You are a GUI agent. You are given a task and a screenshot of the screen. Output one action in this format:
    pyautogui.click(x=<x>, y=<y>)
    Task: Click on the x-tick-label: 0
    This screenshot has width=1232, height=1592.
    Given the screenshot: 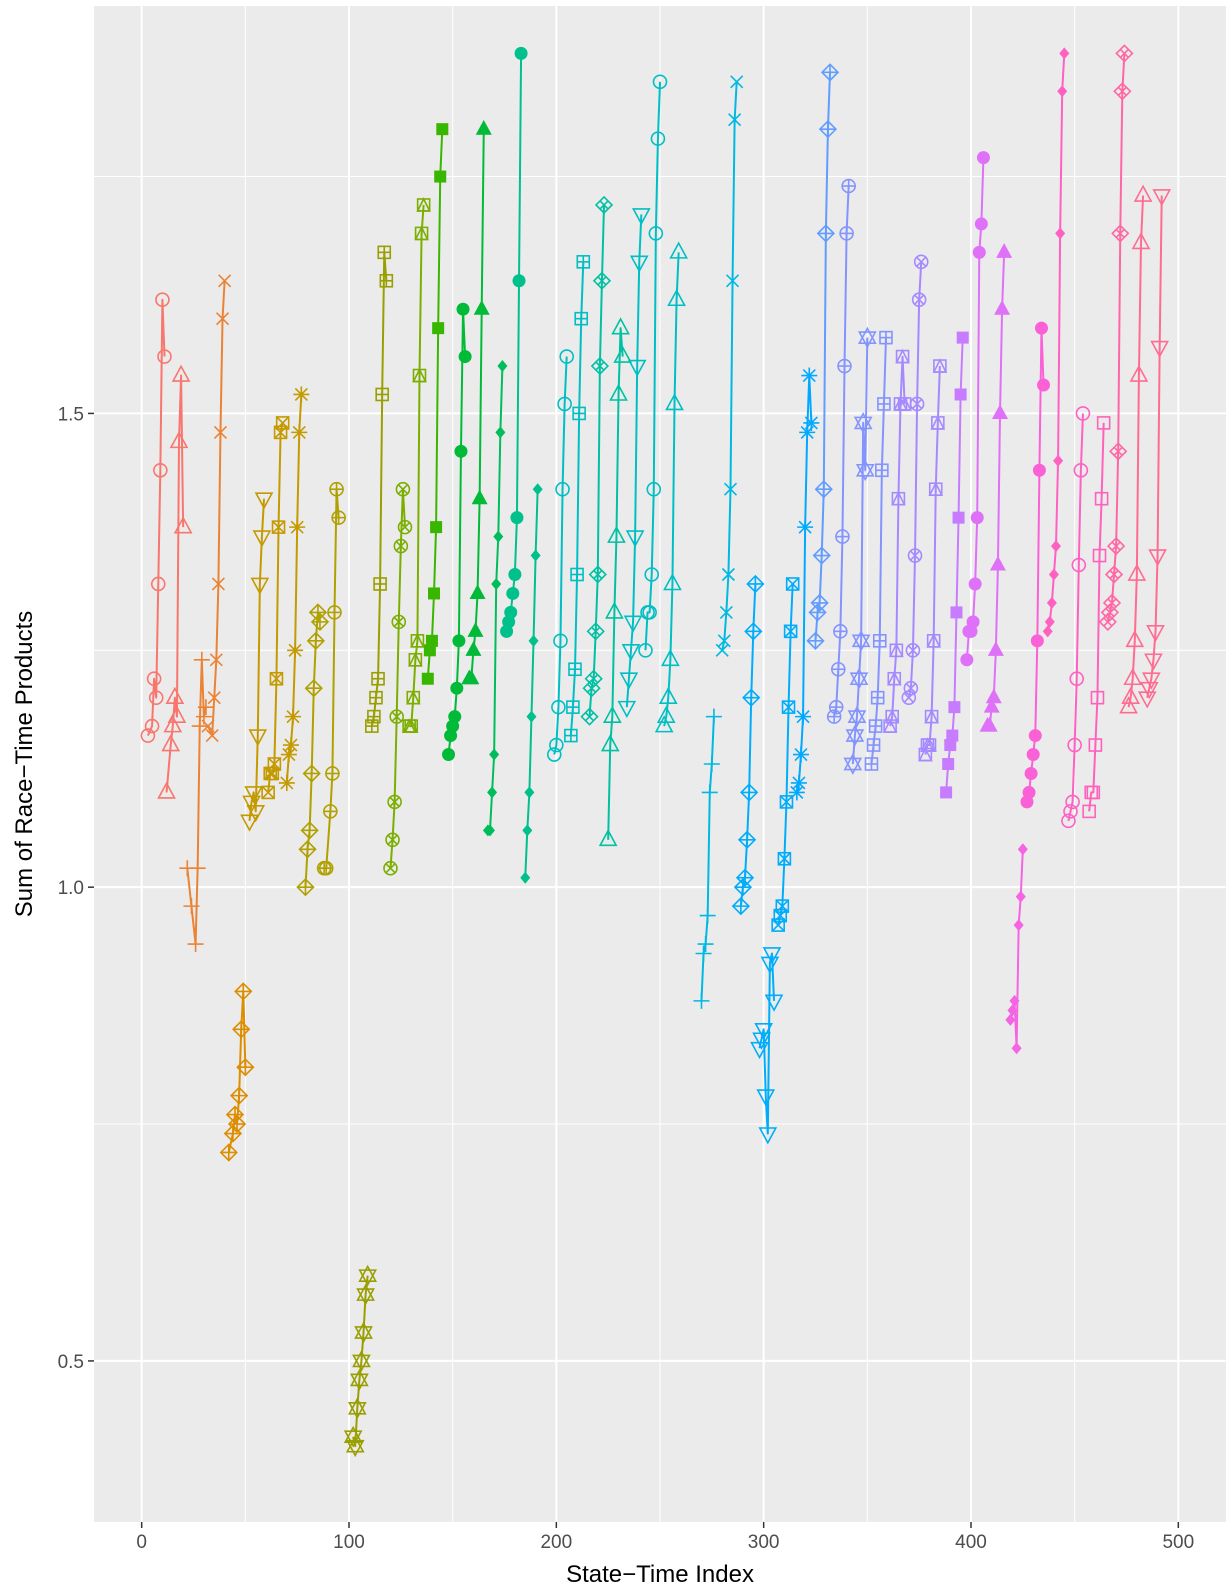 What is the action you would take?
    pyautogui.click(x=141, y=1542)
    